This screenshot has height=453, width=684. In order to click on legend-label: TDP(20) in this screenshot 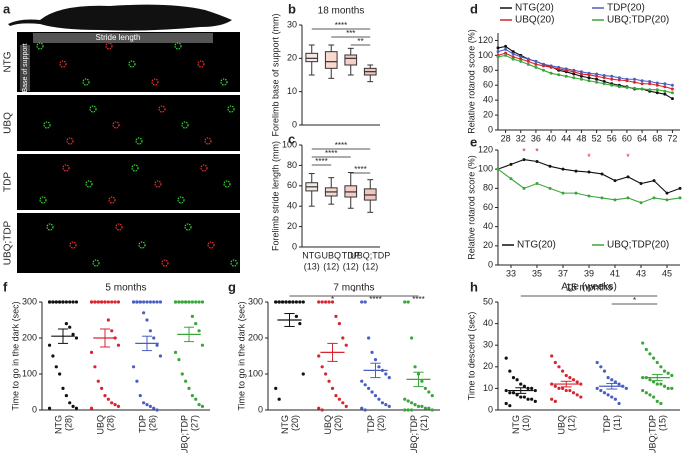, I will do `click(626, 8)`.